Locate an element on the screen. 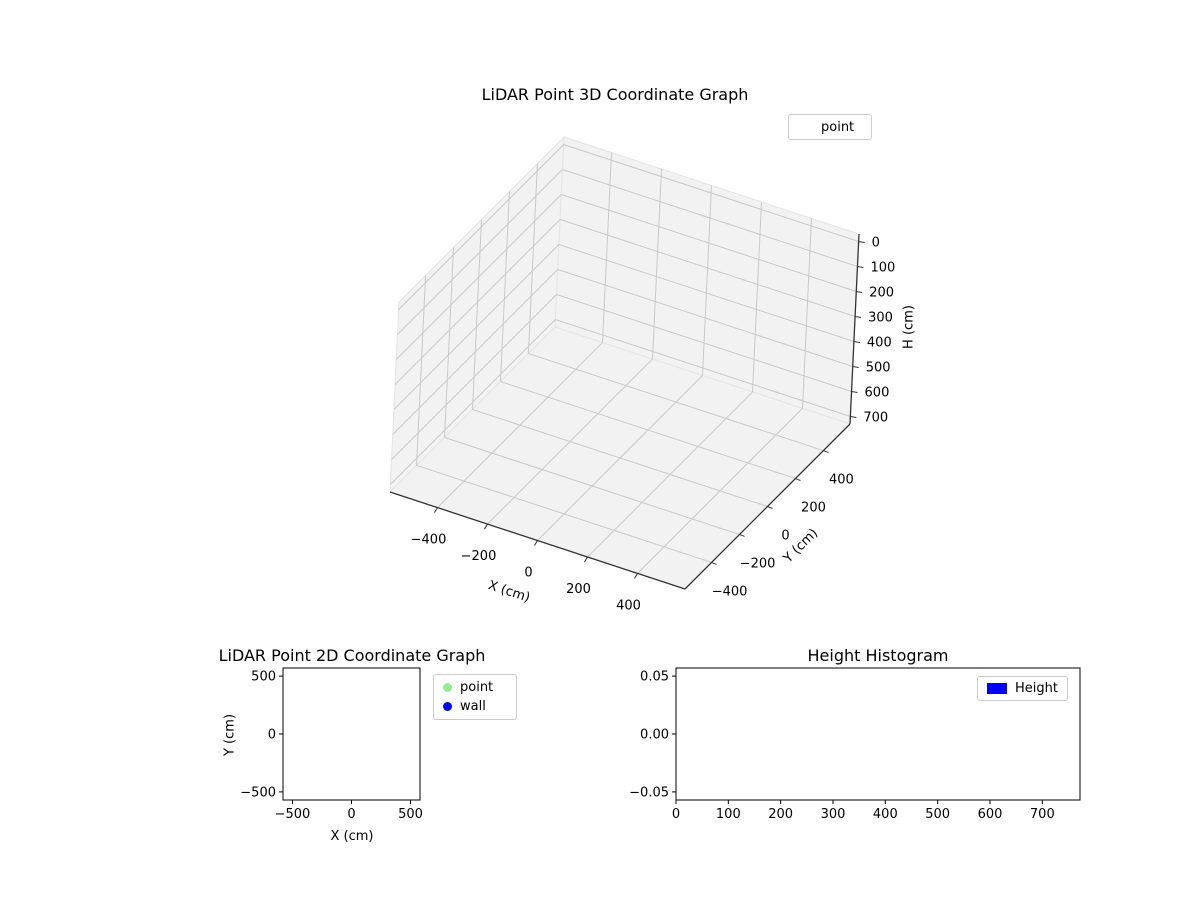 This screenshot has height=900, width=1200. legend-marker-empty is located at coordinates (809, 127).